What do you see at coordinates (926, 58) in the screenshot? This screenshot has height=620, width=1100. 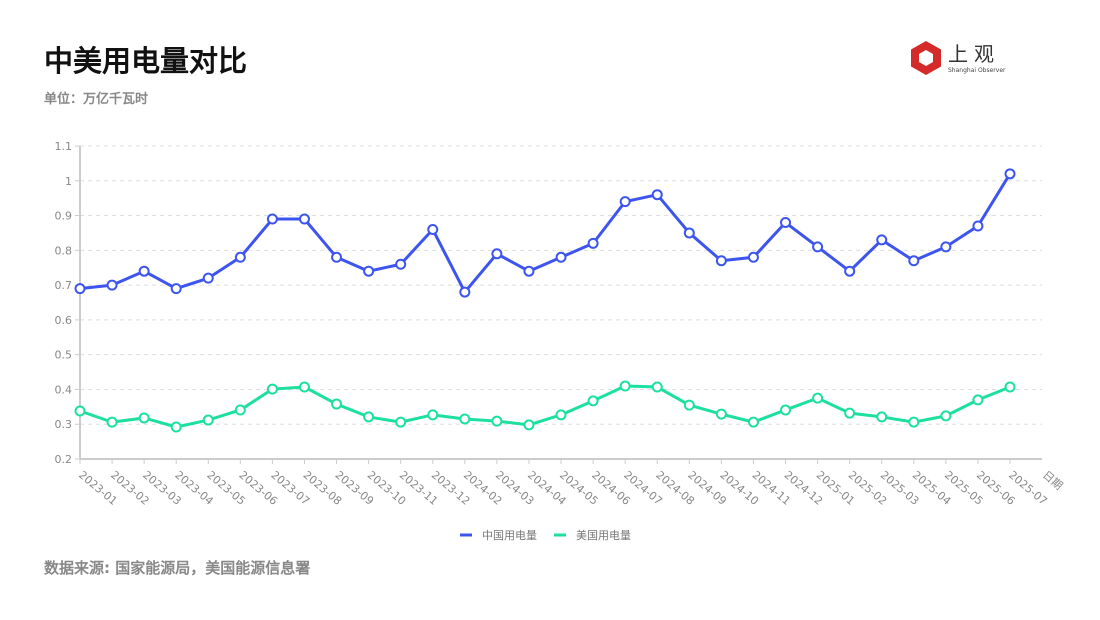 I see `logo-hexagon-icon` at bounding box center [926, 58].